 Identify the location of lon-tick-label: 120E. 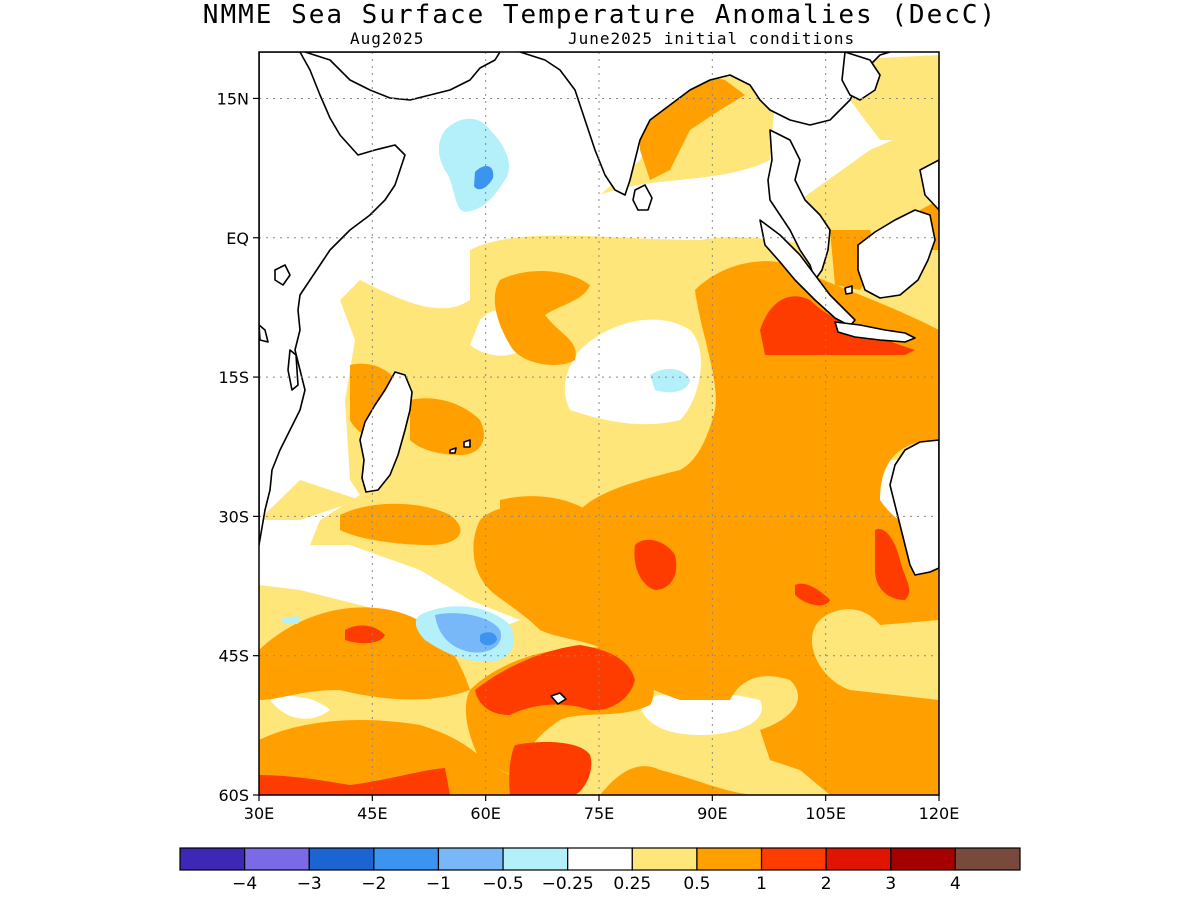
(939, 813).